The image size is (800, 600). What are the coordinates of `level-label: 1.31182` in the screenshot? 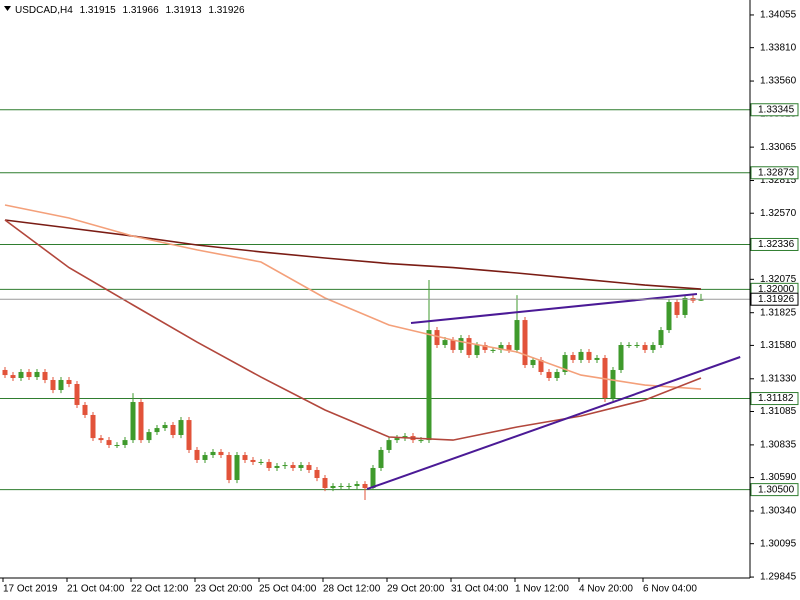 It's located at (776, 398).